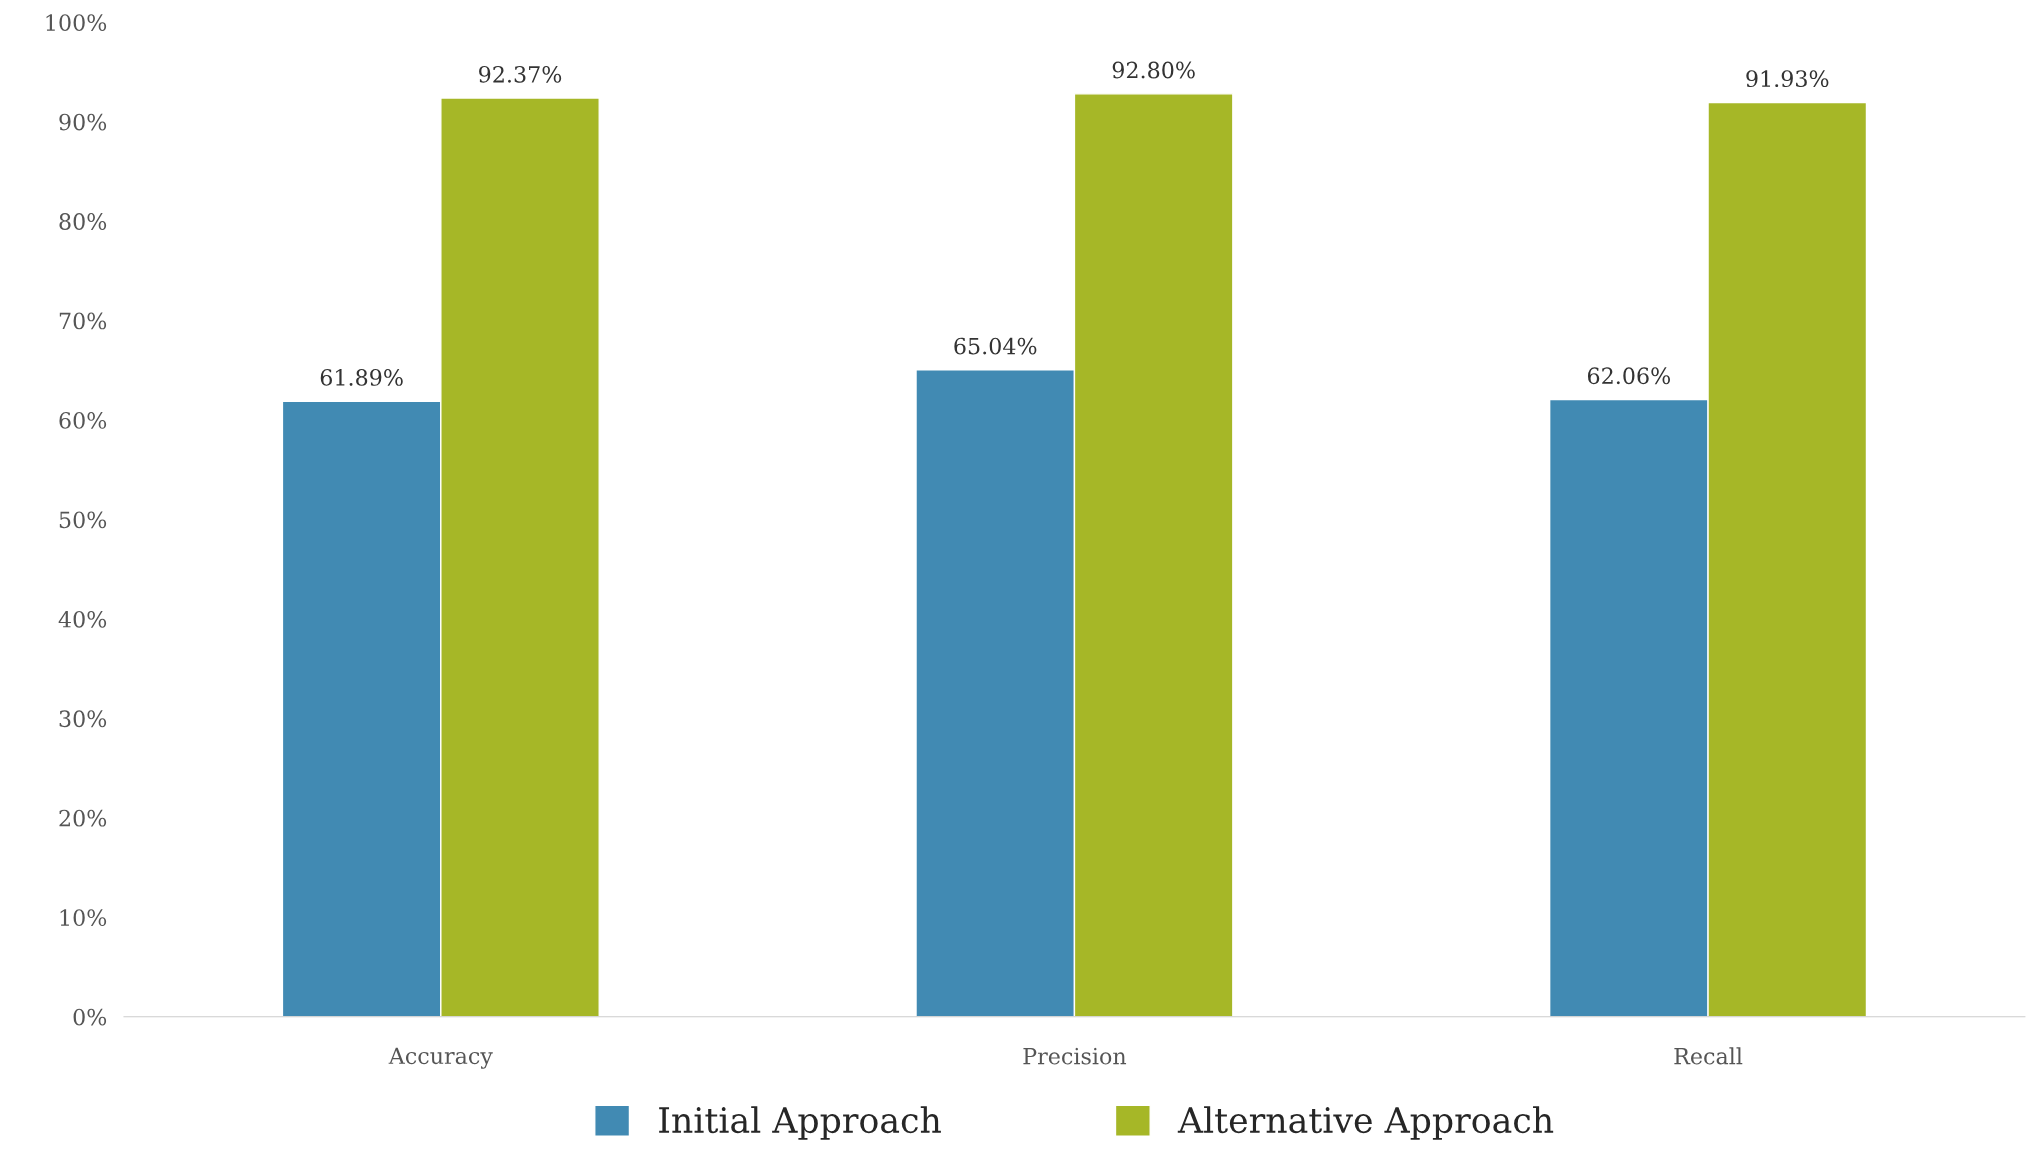 This screenshot has width=2033, height=1170. I want to click on y-tick-label: 50%, so click(83, 520).